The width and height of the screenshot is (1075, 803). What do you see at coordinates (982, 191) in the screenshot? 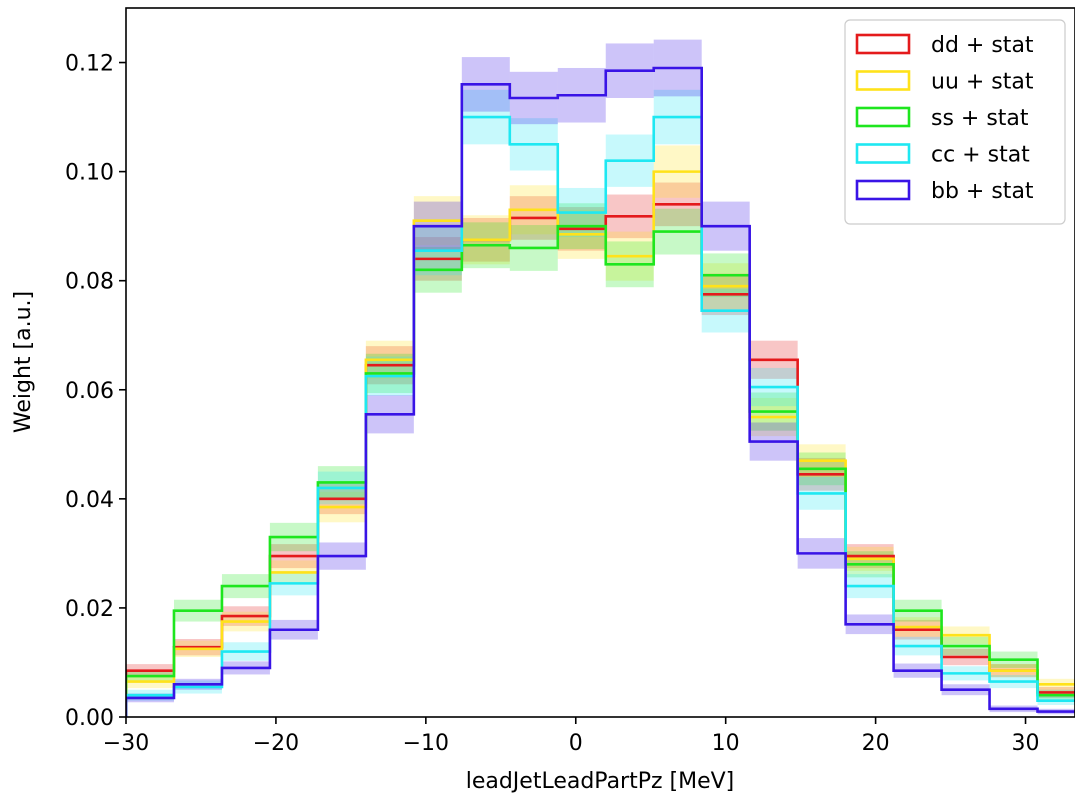
I see `legend-label-bb: bb + stat` at bounding box center [982, 191].